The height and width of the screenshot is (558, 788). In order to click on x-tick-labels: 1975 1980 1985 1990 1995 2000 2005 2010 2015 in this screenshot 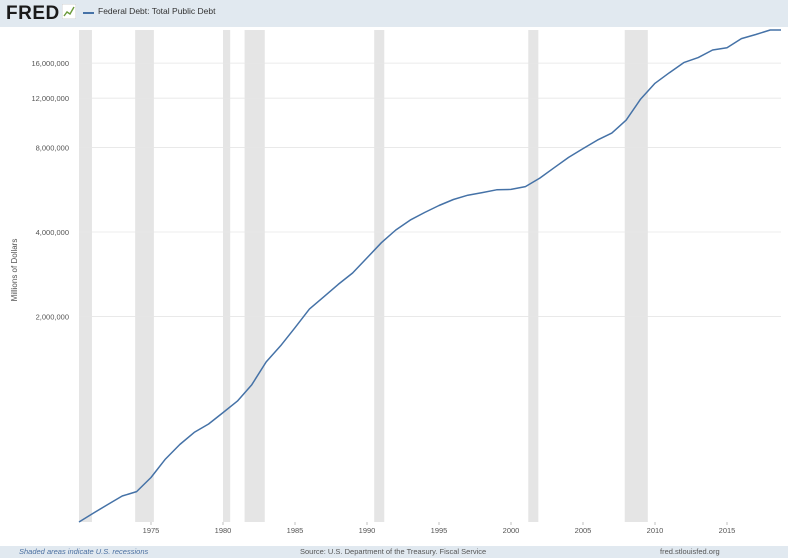, I will do `click(439, 528)`.